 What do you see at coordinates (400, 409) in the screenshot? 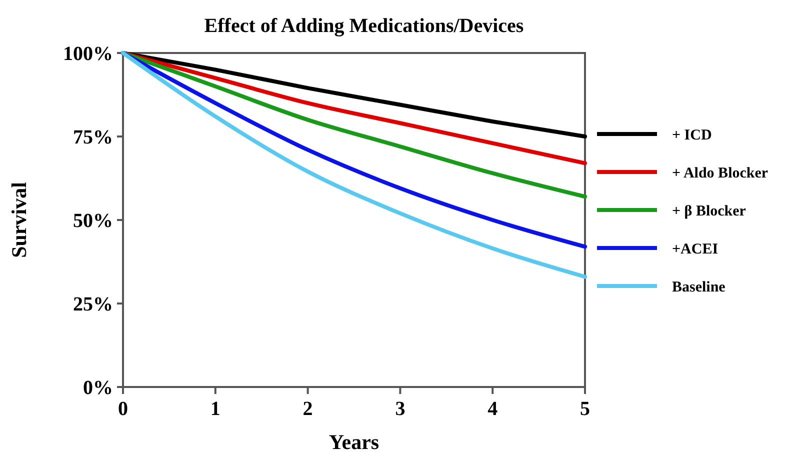
I see `x-tick-label: 3` at bounding box center [400, 409].